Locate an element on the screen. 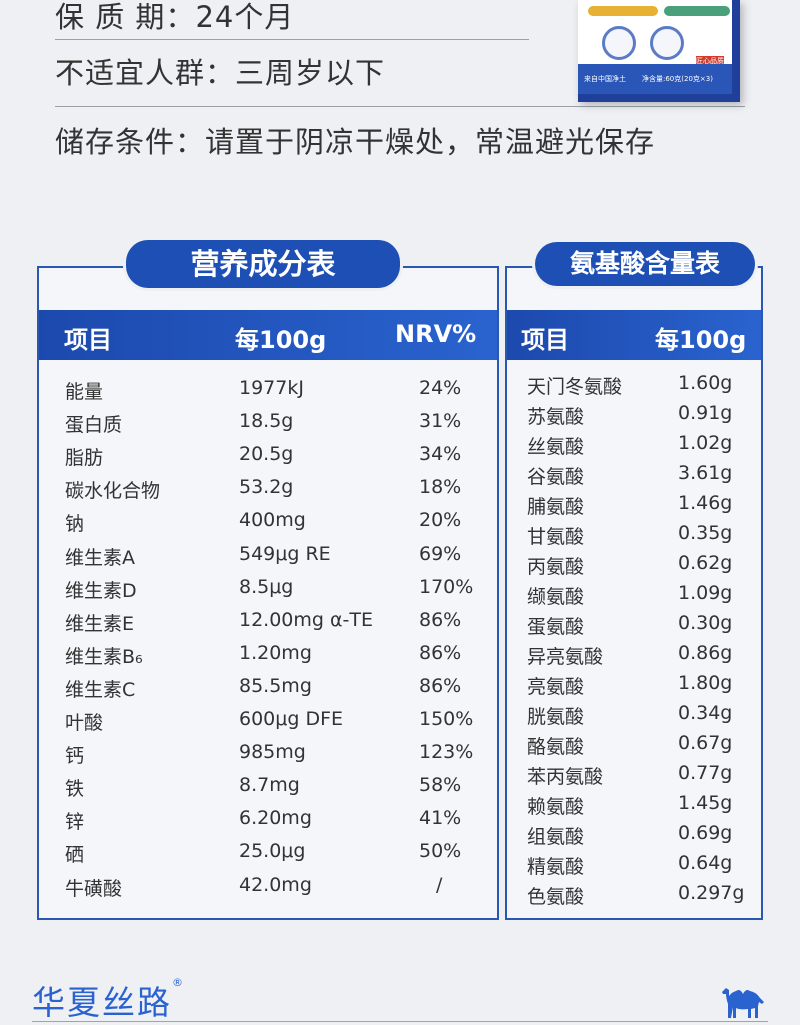  amino-acid-name: 丝氨酸 is located at coordinates (556, 447).